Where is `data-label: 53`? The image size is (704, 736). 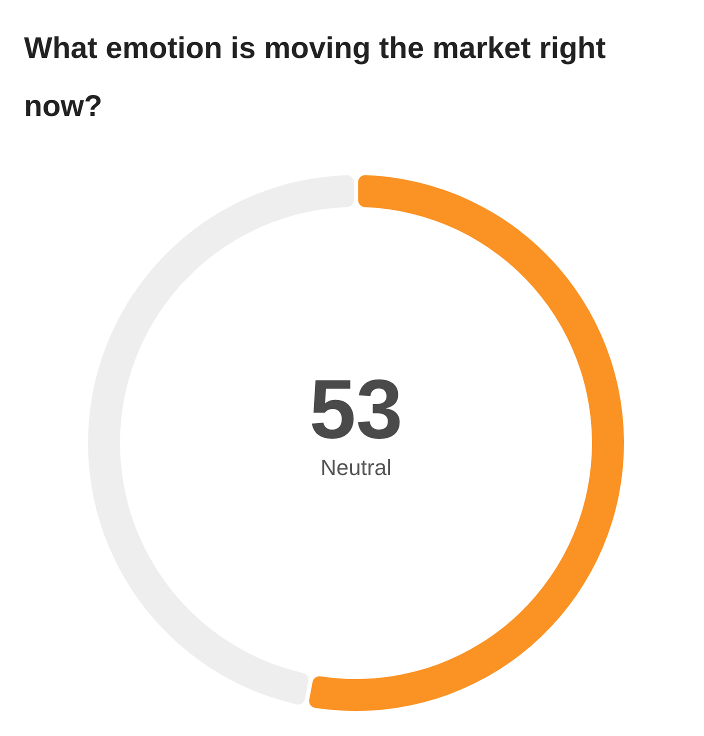 data-label: 53 is located at coordinates (356, 409).